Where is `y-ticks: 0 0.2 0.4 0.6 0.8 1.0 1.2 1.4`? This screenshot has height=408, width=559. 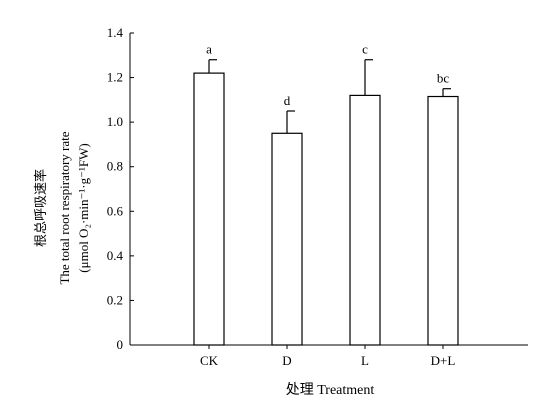 y-ticks: 0 0.2 0.4 0.6 0.8 1.0 1.2 1.4 is located at coordinates (120, 188).